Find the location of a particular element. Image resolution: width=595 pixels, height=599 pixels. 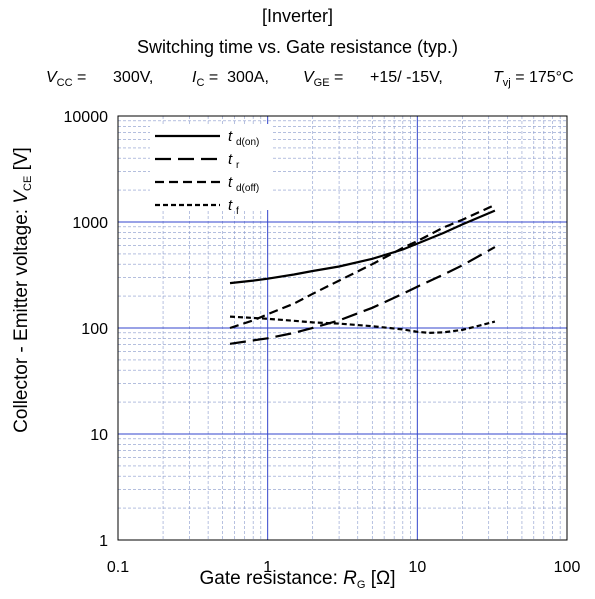

y-axis-label: Collector - Emitter voltage: VCE [V] is located at coordinates (22, 290).